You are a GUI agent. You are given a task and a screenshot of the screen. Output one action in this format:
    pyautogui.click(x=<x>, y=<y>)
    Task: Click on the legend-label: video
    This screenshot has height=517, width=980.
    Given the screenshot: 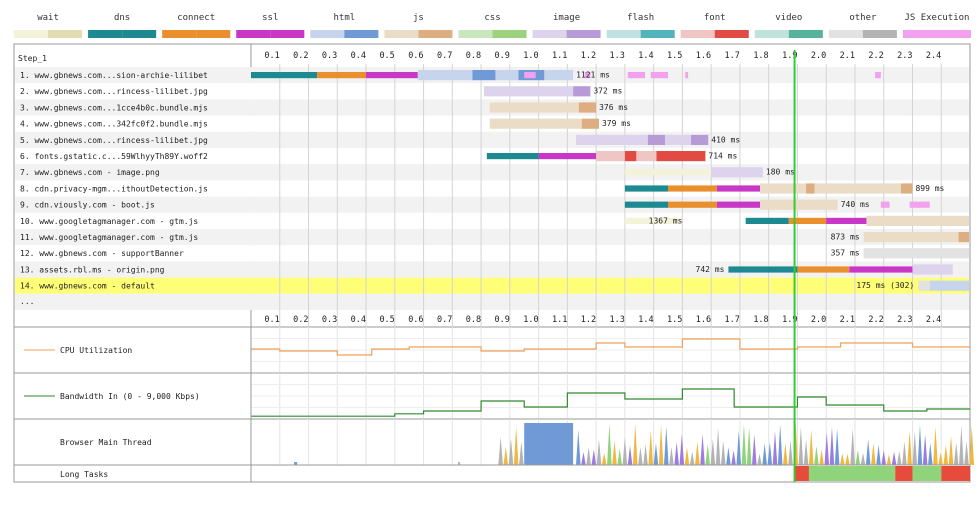 What is the action you would take?
    pyautogui.click(x=788, y=18)
    